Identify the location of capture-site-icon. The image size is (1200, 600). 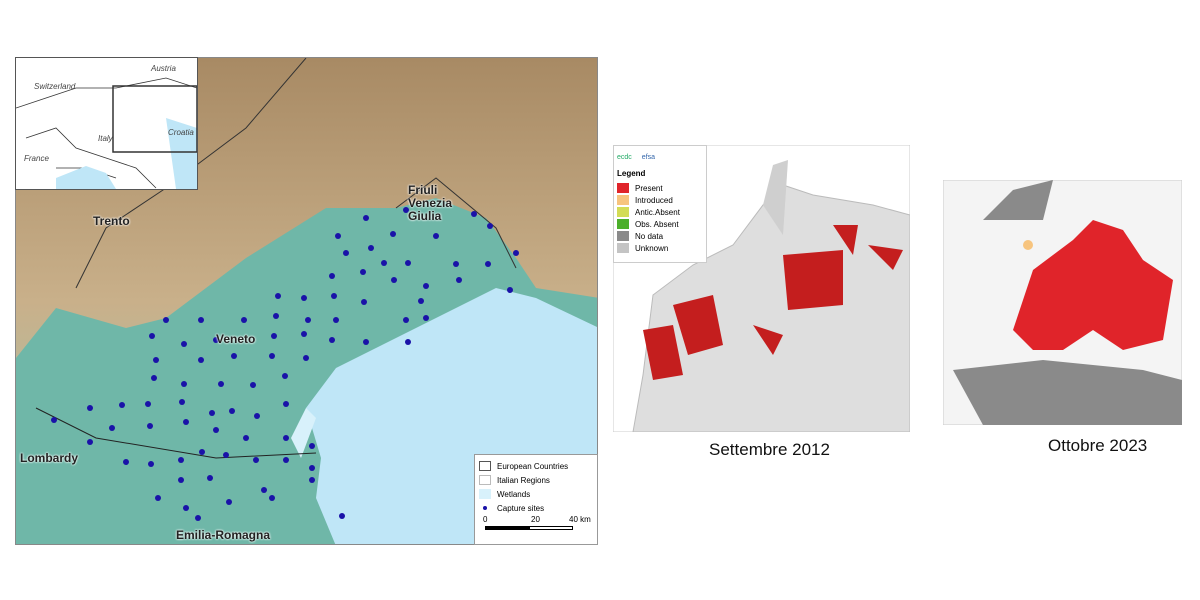
(485, 508).